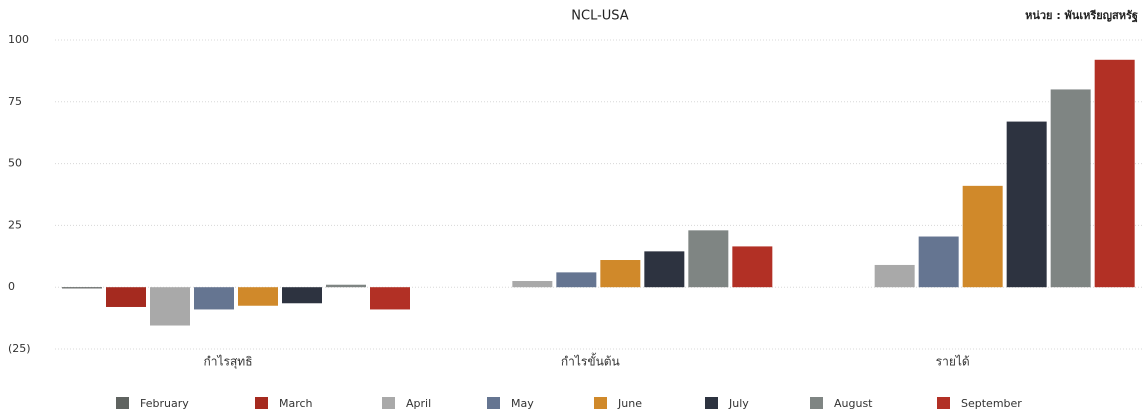 This screenshot has width=1142, height=415. Describe the element at coordinates (11, 286) in the screenshot. I see `y-tick-label: 0` at that location.